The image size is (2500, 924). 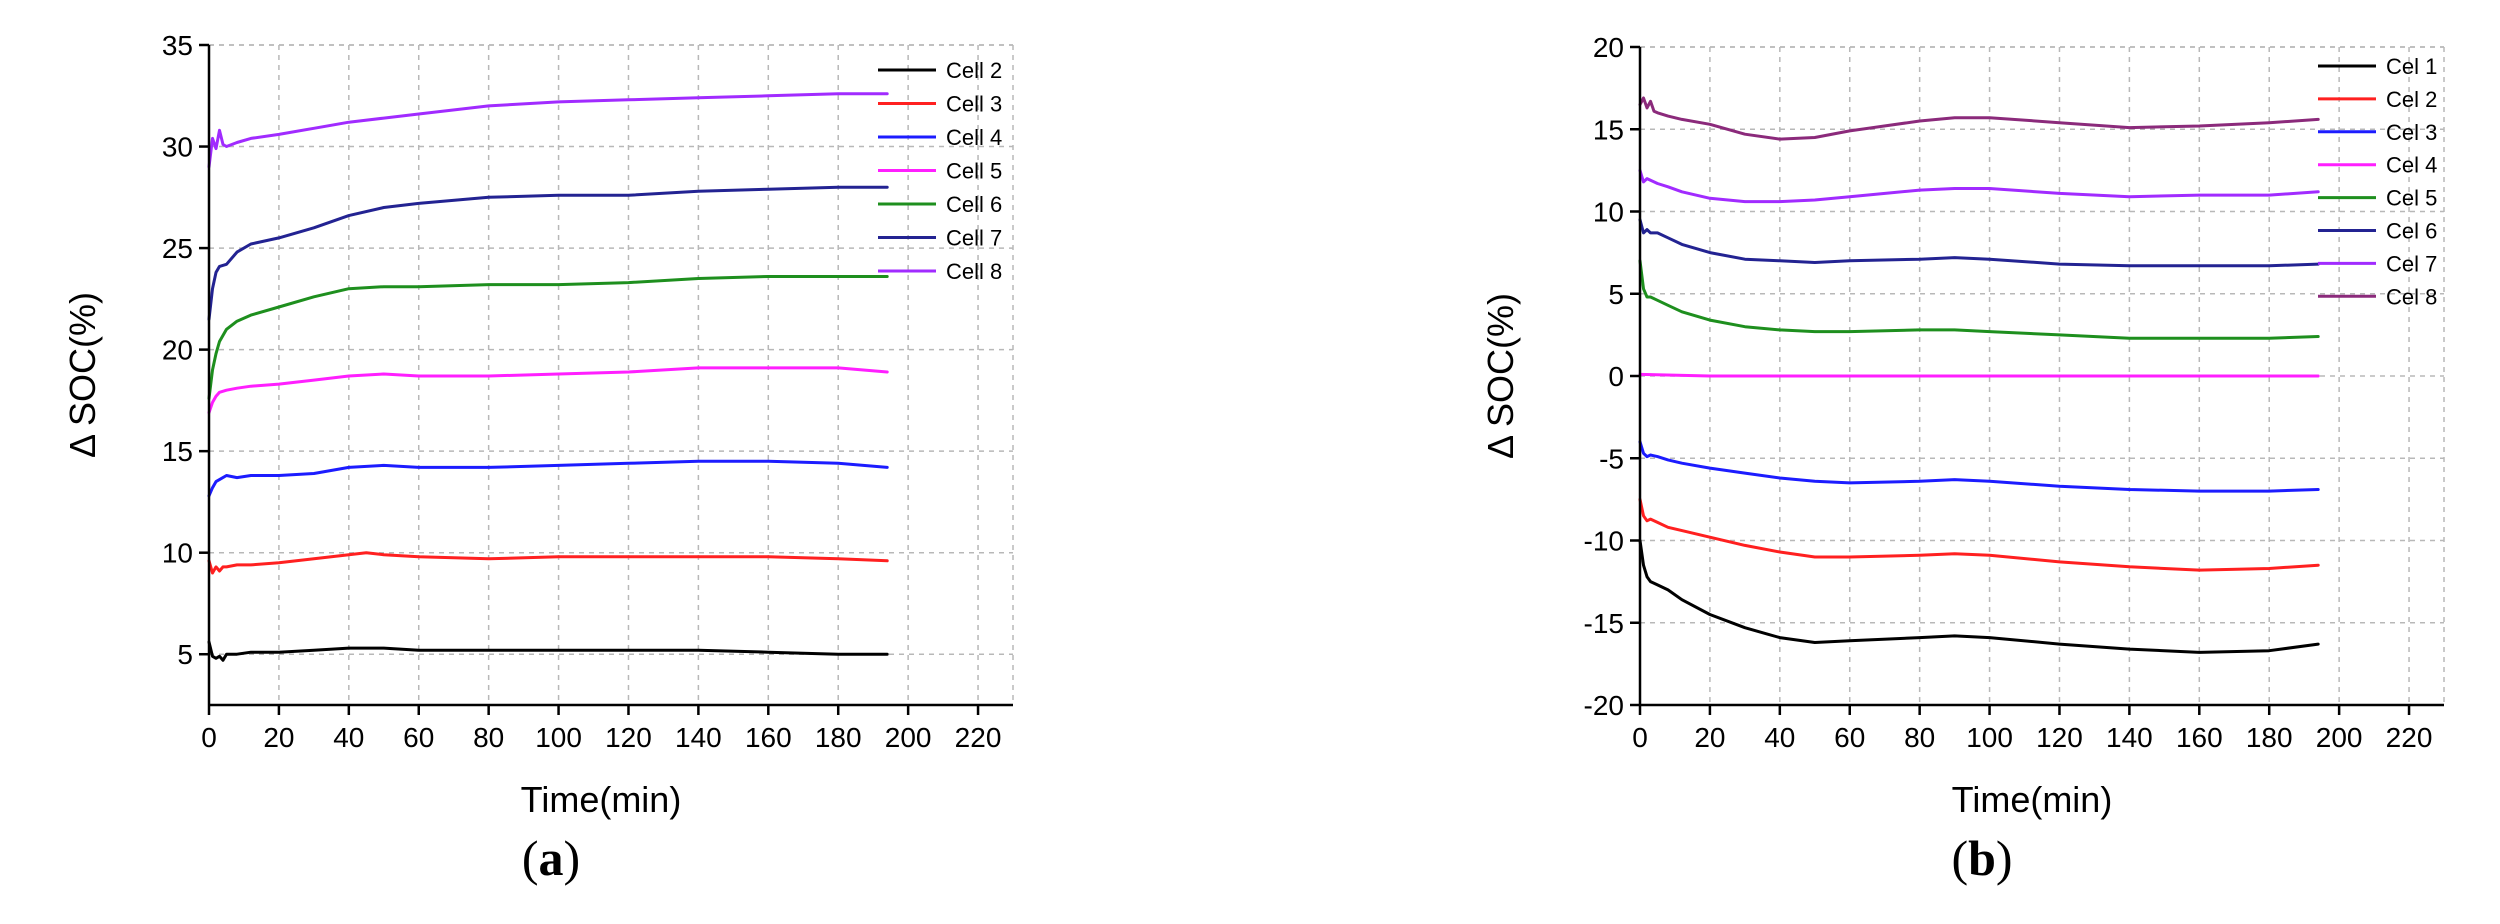 What do you see at coordinates (177, 451) in the screenshot?
I see `chart-a-y-tick-label-15: 15` at bounding box center [177, 451].